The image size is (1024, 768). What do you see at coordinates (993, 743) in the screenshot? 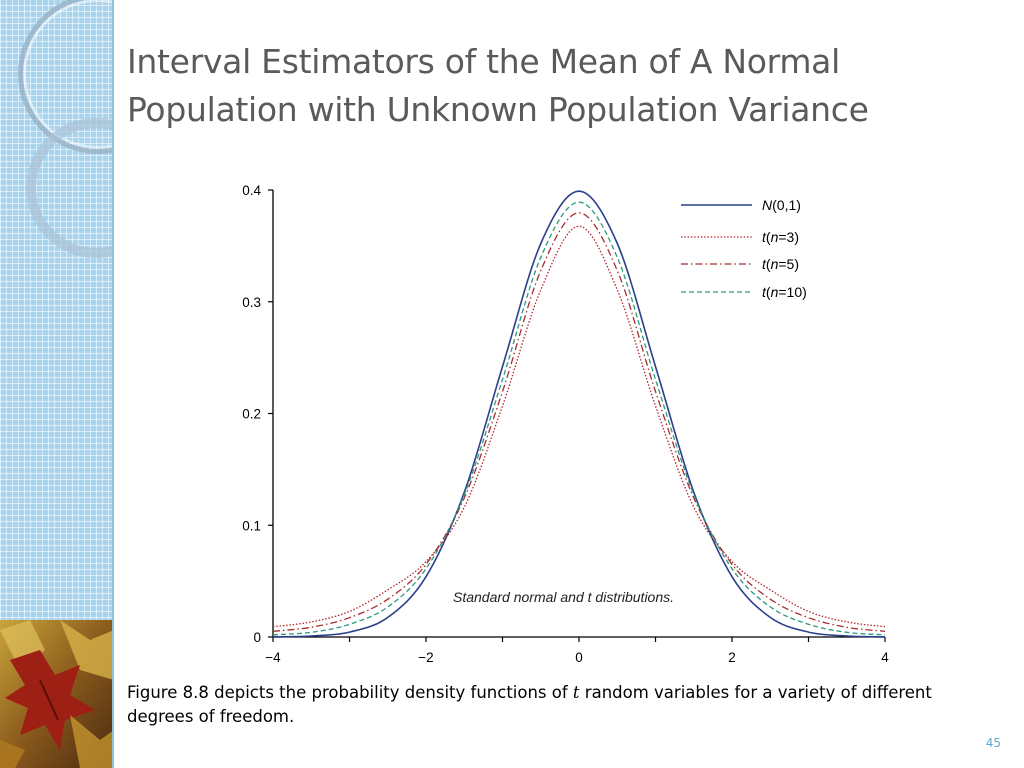
I see `page-number: 45` at bounding box center [993, 743].